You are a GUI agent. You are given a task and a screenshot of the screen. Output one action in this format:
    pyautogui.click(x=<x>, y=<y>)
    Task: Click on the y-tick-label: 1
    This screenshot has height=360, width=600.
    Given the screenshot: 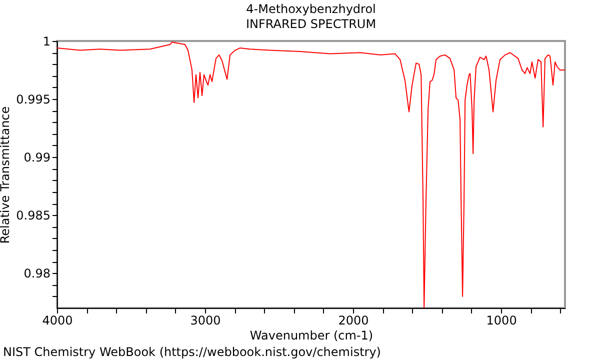 What is the action you would take?
    pyautogui.click(x=46, y=41)
    